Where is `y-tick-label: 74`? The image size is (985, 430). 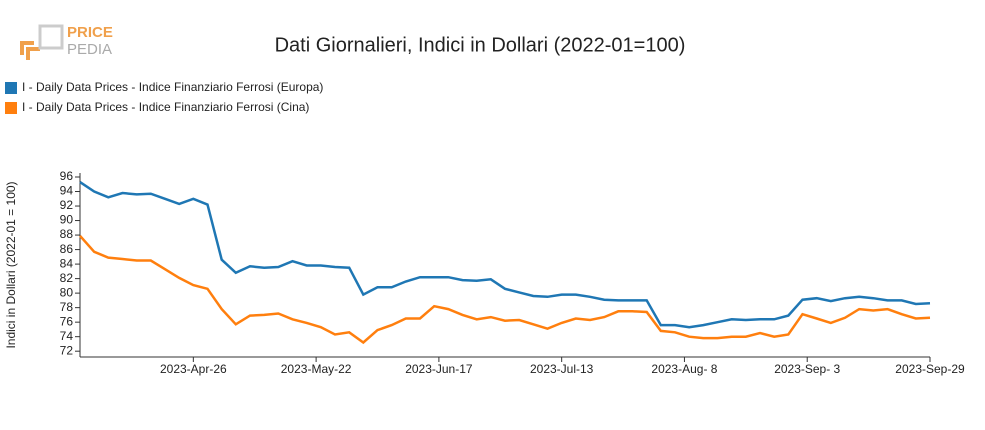
y-tick-label: 74 is located at coordinates (67, 336).